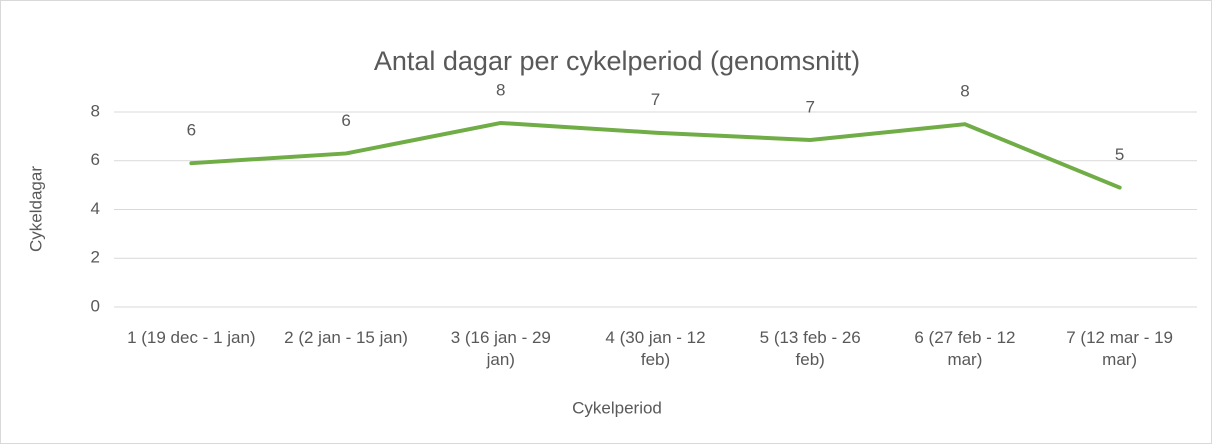 Image resolution: width=1212 pixels, height=444 pixels. I want to click on x-tick-label: 3 (16 jan - 29 jan), so click(500, 348).